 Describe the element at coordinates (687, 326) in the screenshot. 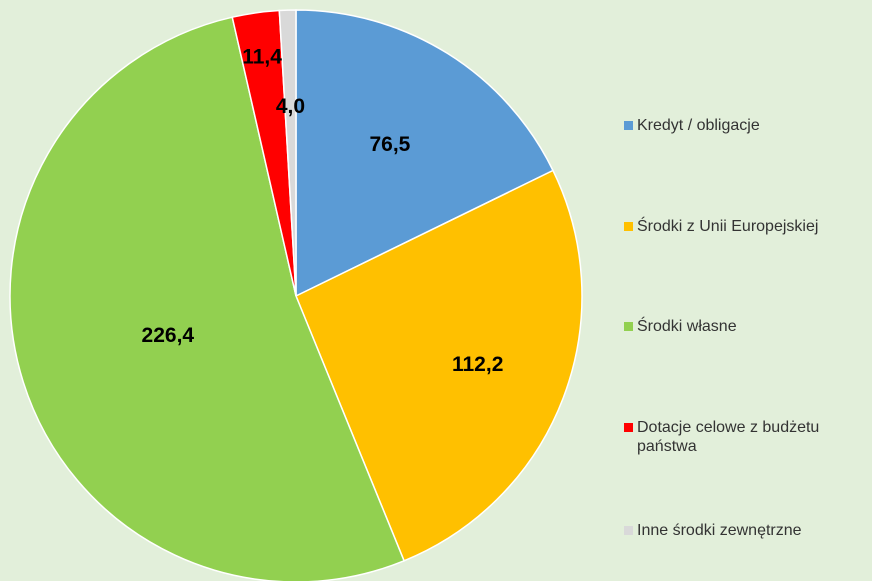

I see `legend-label: Środki własne` at that location.